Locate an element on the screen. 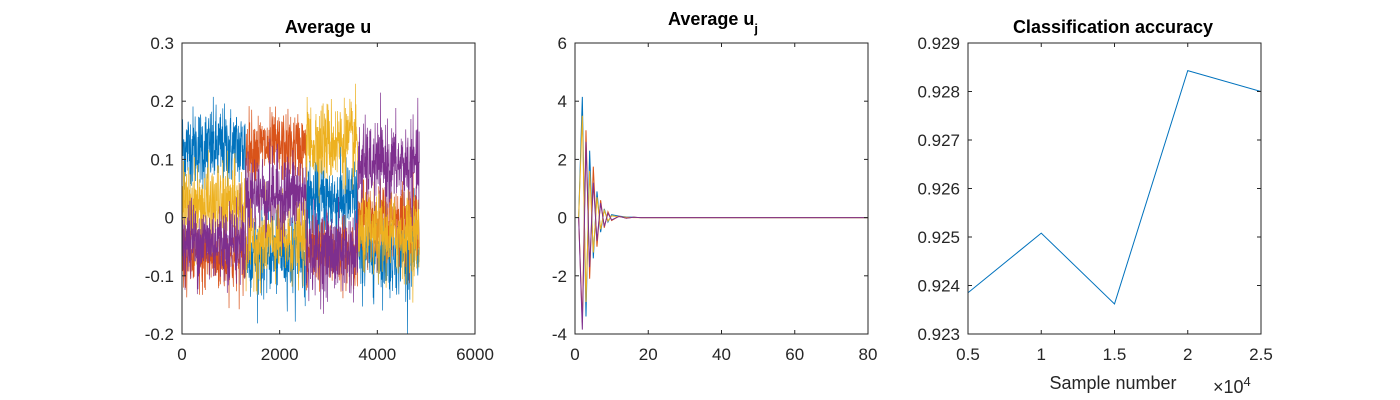  panel3-title: Classification accuracy is located at coordinates (1113, 27).